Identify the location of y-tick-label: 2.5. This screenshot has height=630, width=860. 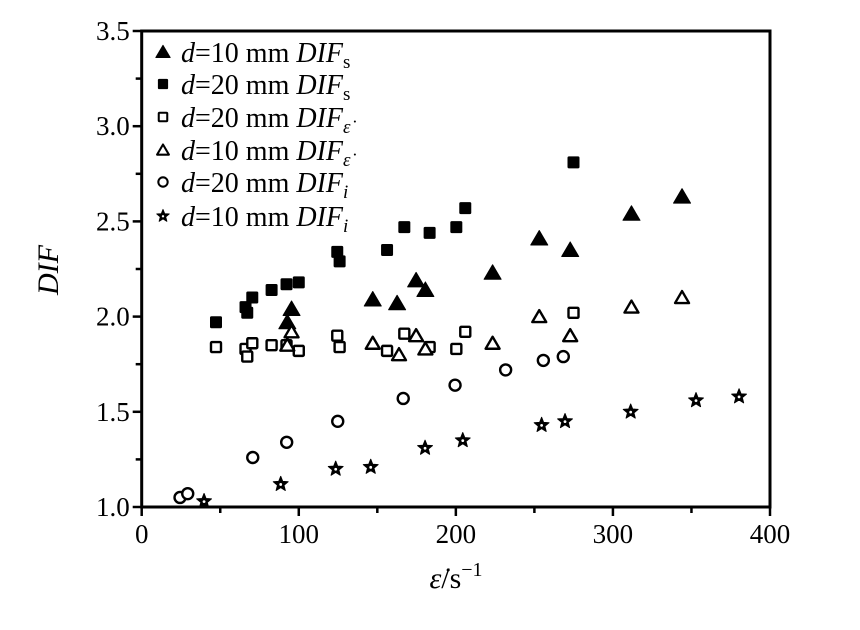
(113, 221).